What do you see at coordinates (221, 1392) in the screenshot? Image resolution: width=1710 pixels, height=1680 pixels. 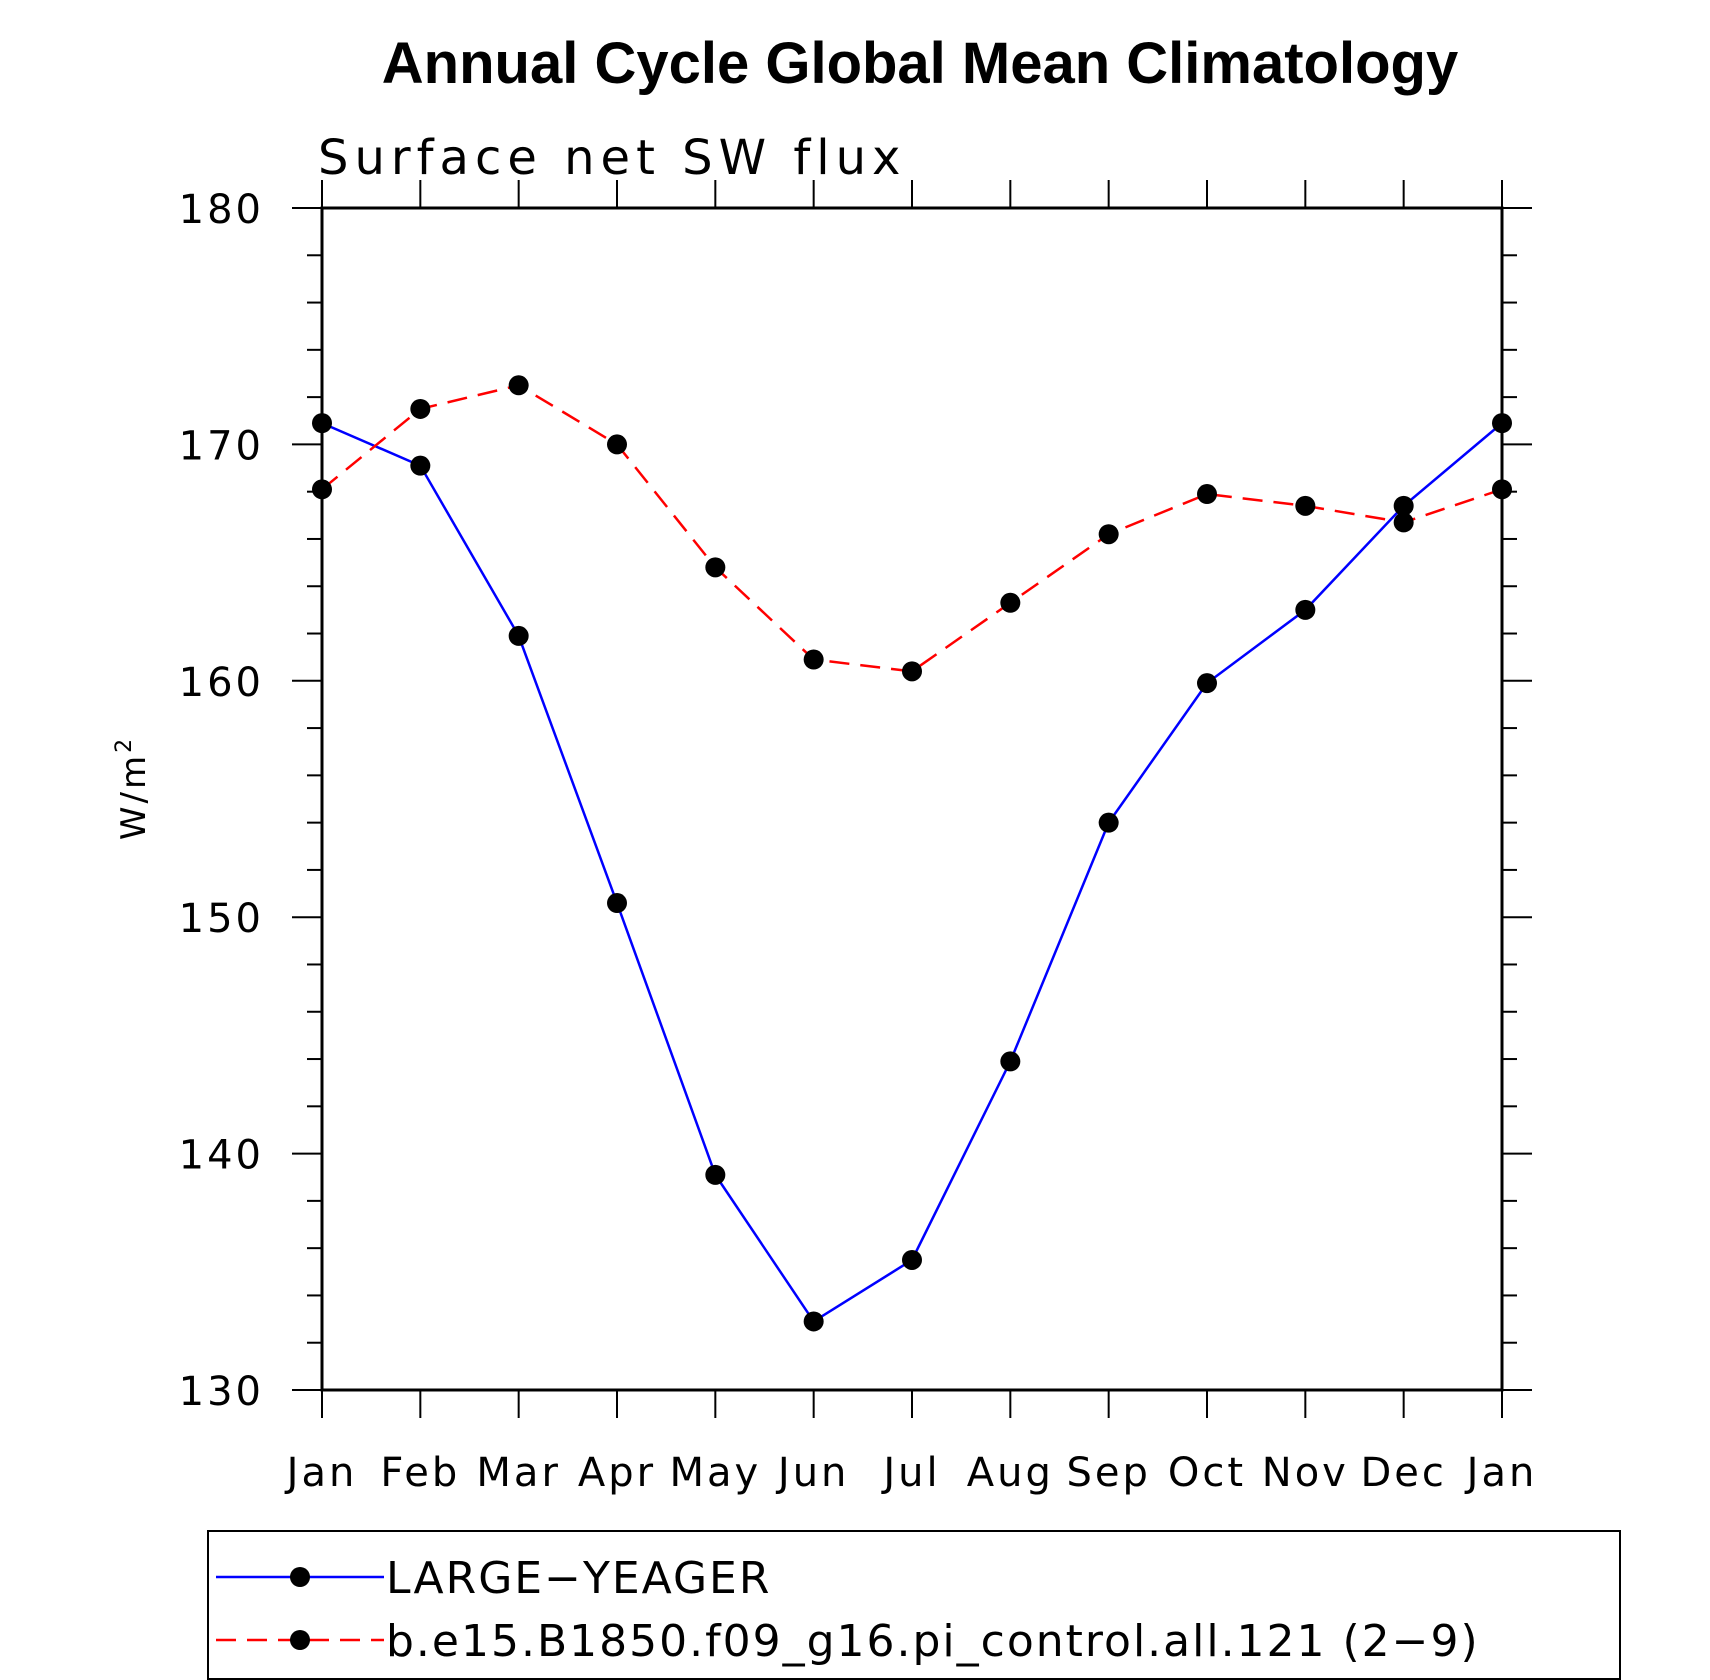 I see `y-tick-label: 130` at bounding box center [221, 1392].